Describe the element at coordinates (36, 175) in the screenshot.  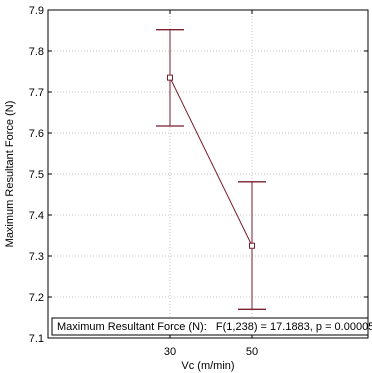
I see `y-tick-label: 7.5` at that location.